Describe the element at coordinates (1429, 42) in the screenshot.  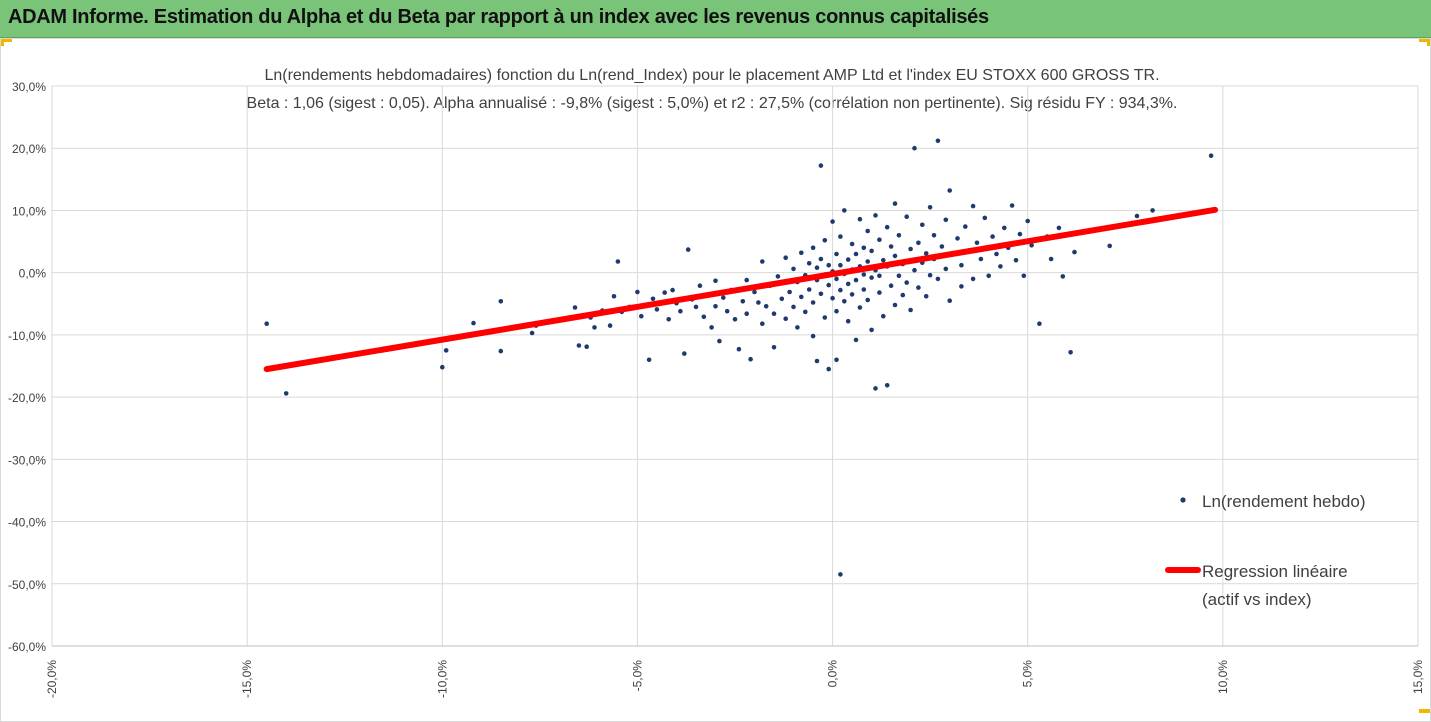
I see `corner-accent-top-right-v` at that location.